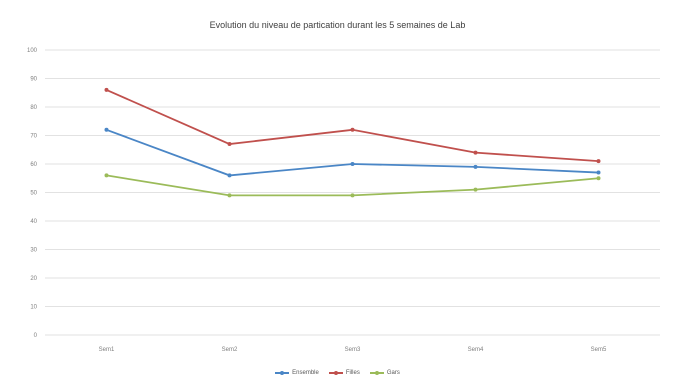 Image resolution: width=675 pixels, height=381 pixels. I want to click on y-tick-label: 0, so click(36, 336).